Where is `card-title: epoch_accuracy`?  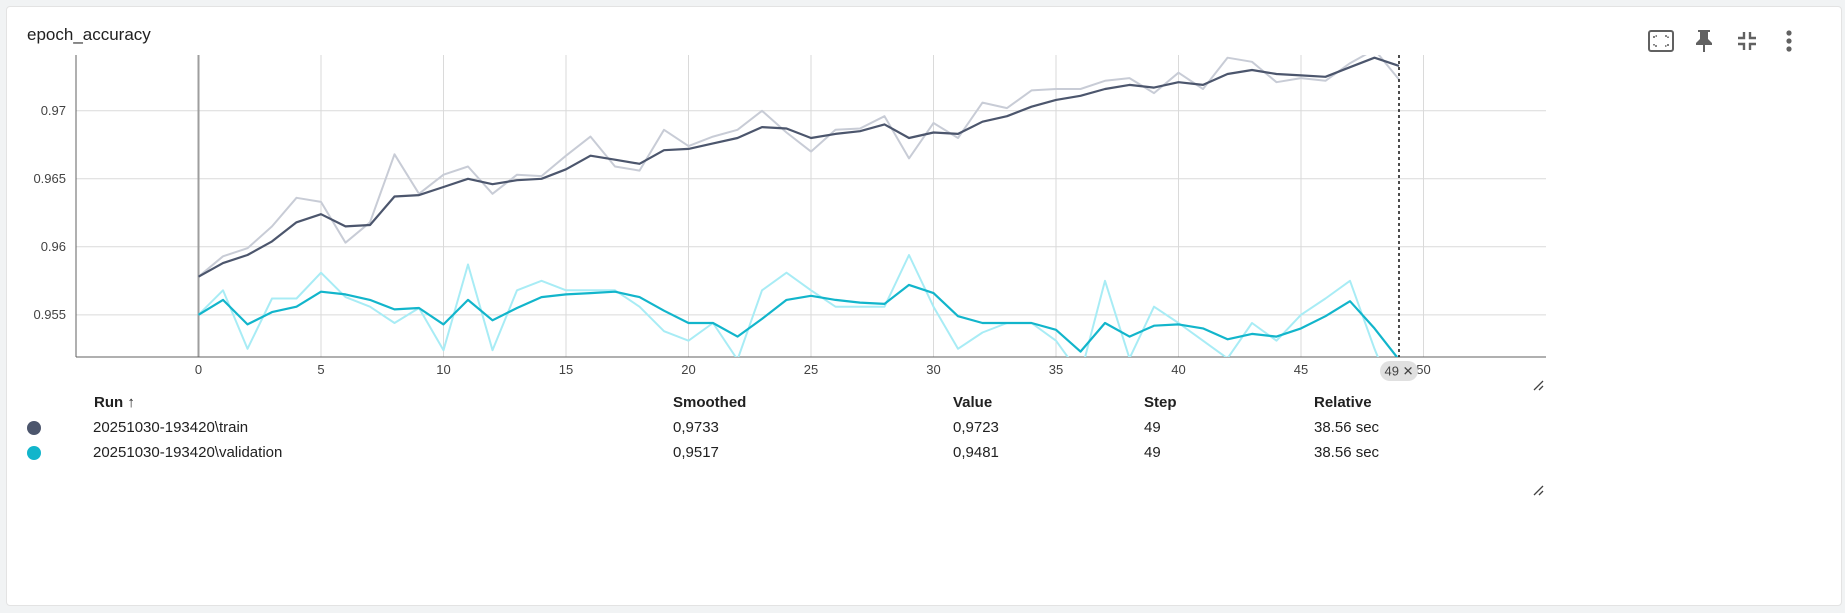
card-title: epoch_accuracy is located at coordinates (89, 34).